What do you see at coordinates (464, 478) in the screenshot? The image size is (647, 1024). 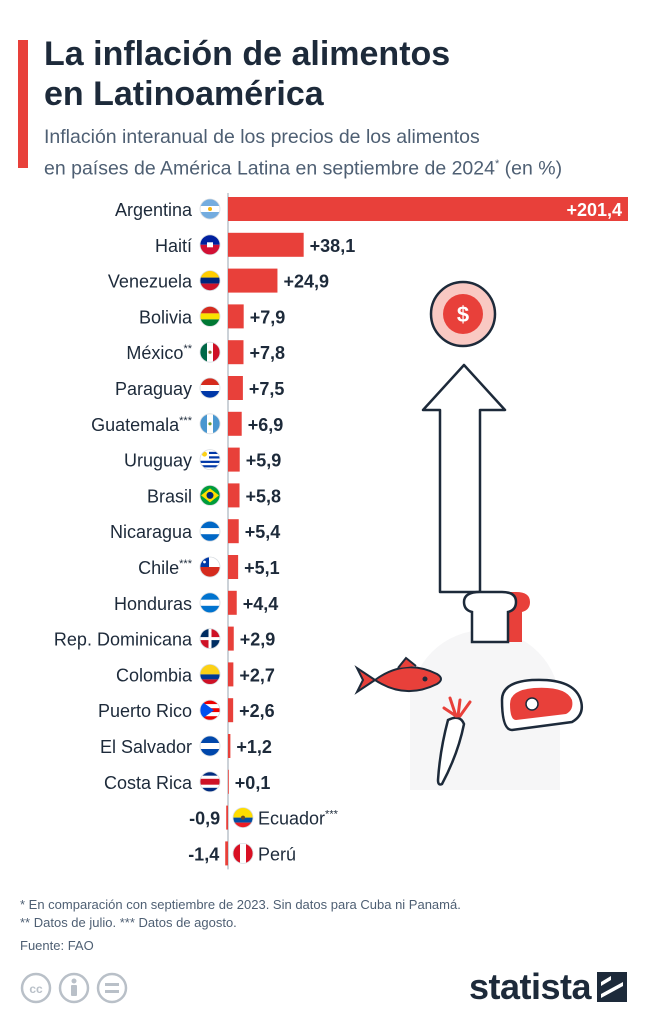 I see `up-arrow-icon` at bounding box center [464, 478].